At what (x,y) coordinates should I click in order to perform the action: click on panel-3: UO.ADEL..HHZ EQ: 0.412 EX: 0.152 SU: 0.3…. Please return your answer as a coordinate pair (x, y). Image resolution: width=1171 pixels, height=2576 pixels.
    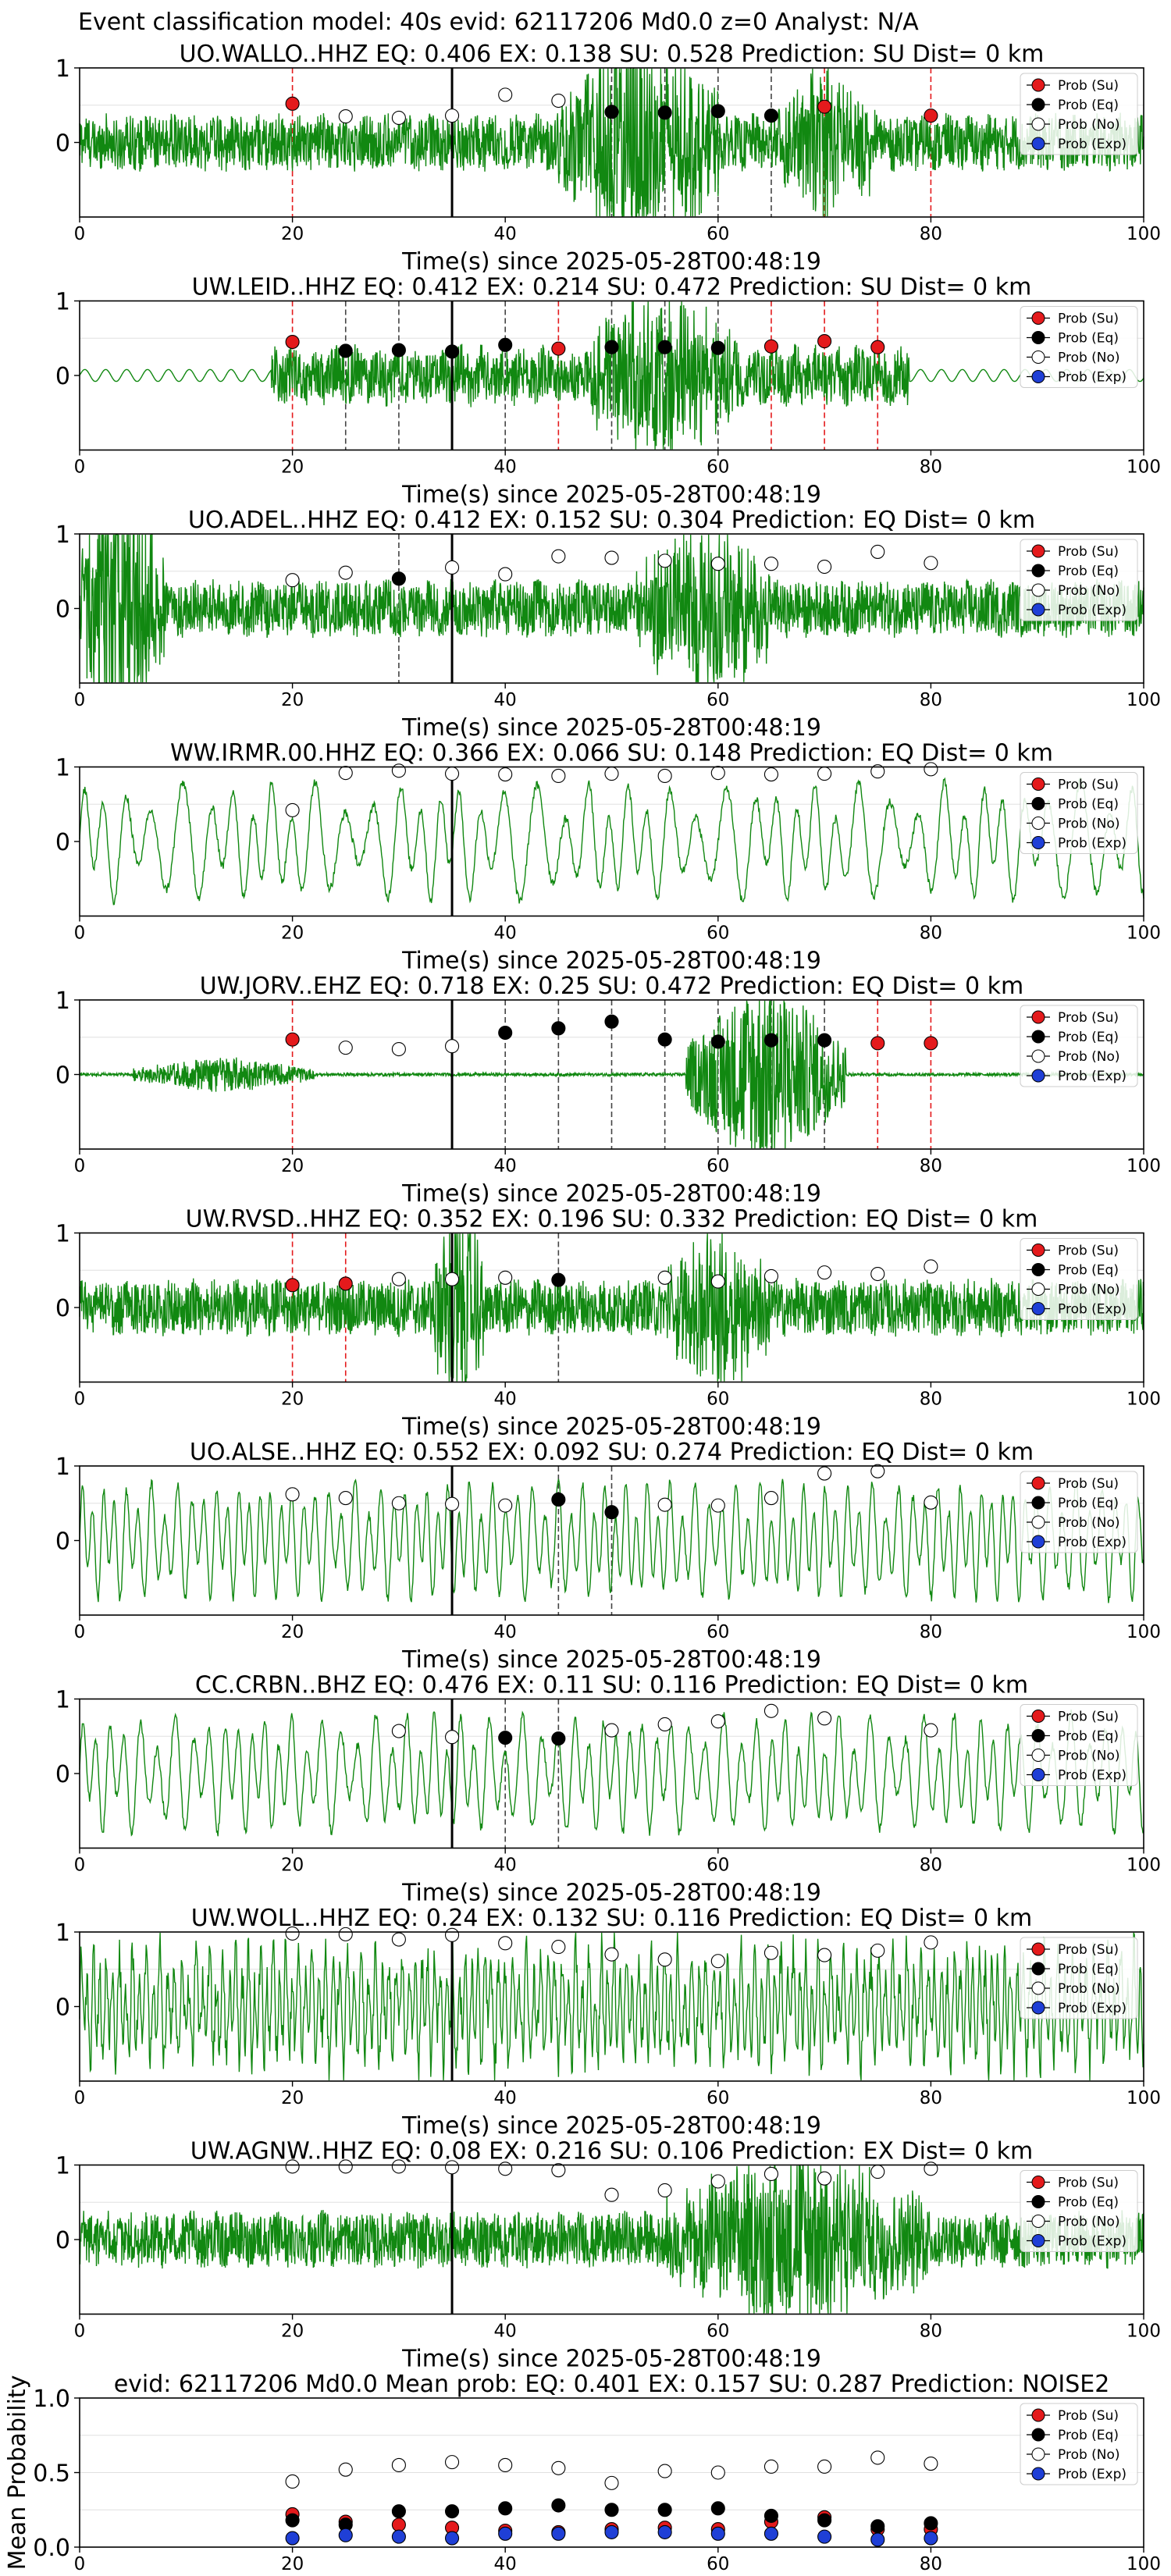
    Looking at the image, I should click on (608, 624).